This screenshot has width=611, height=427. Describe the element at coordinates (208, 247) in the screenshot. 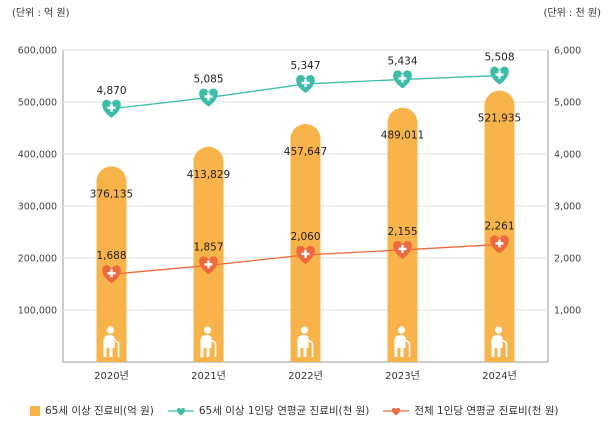

I see `line-value-label: 1,857` at that location.